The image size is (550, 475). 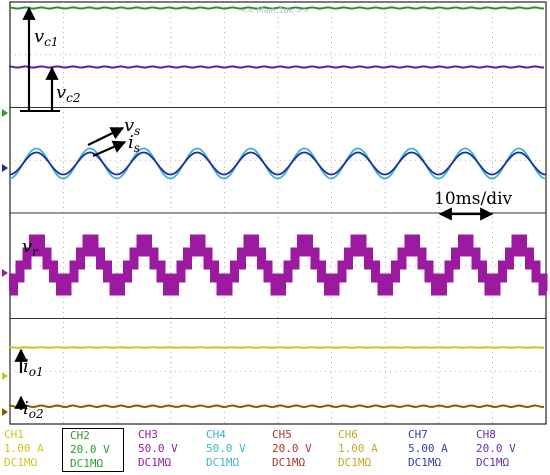 I want to click on channel-name: CH2, so click(x=80, y=435).